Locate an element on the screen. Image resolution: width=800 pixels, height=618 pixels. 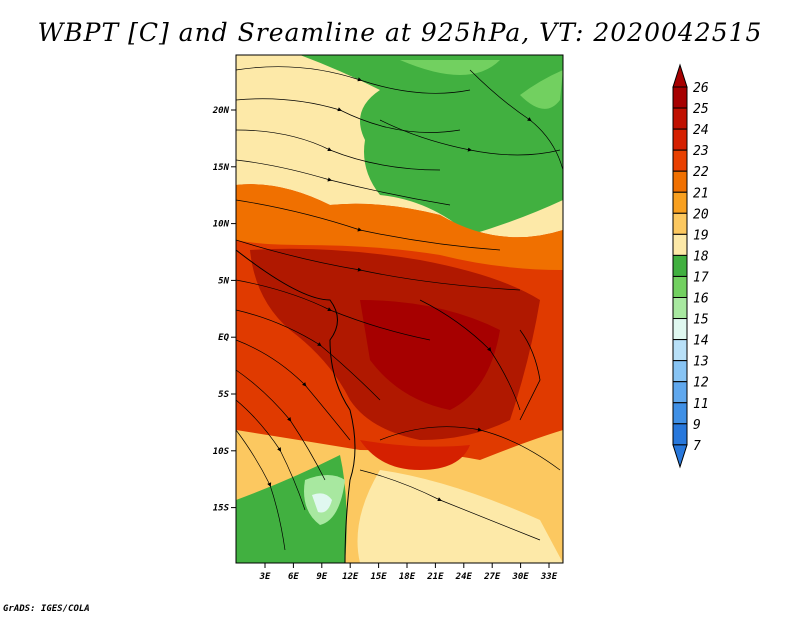
colorbar-label: 11 is located at coordinates (701, 404).